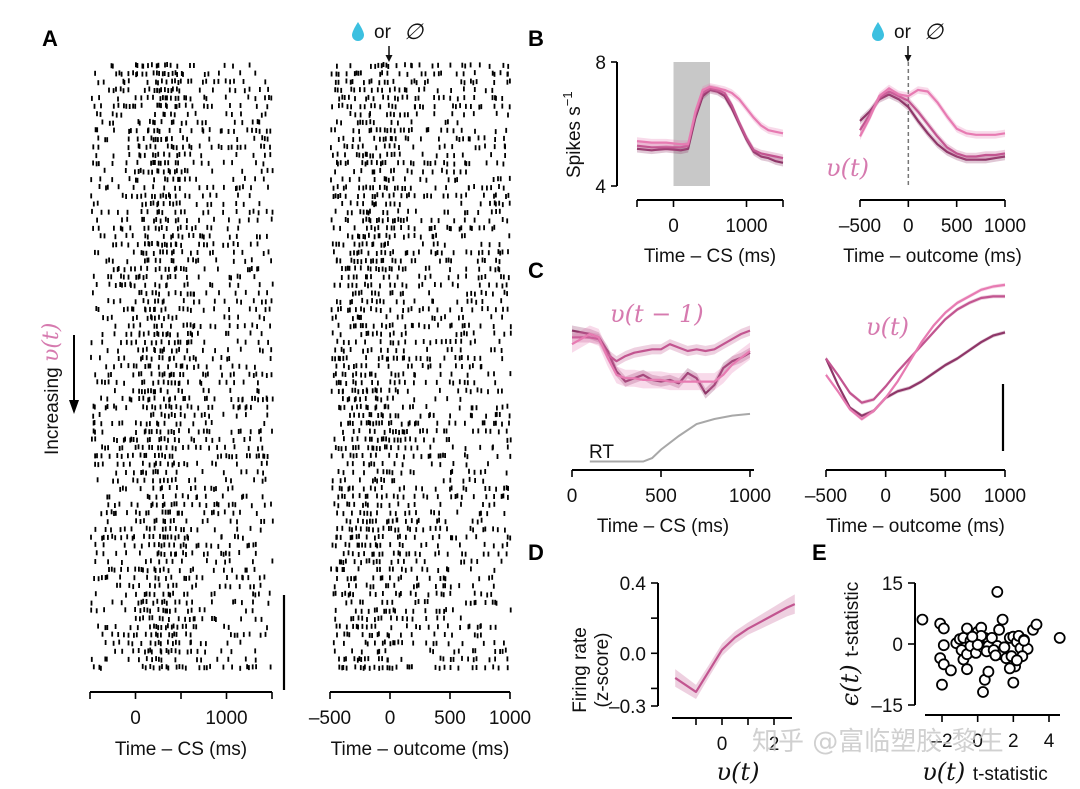 The image size is (1080, 789). Describe the element at coordinates (50, 38) in the screenshot. I see `panel-letter-a: A` at that location.